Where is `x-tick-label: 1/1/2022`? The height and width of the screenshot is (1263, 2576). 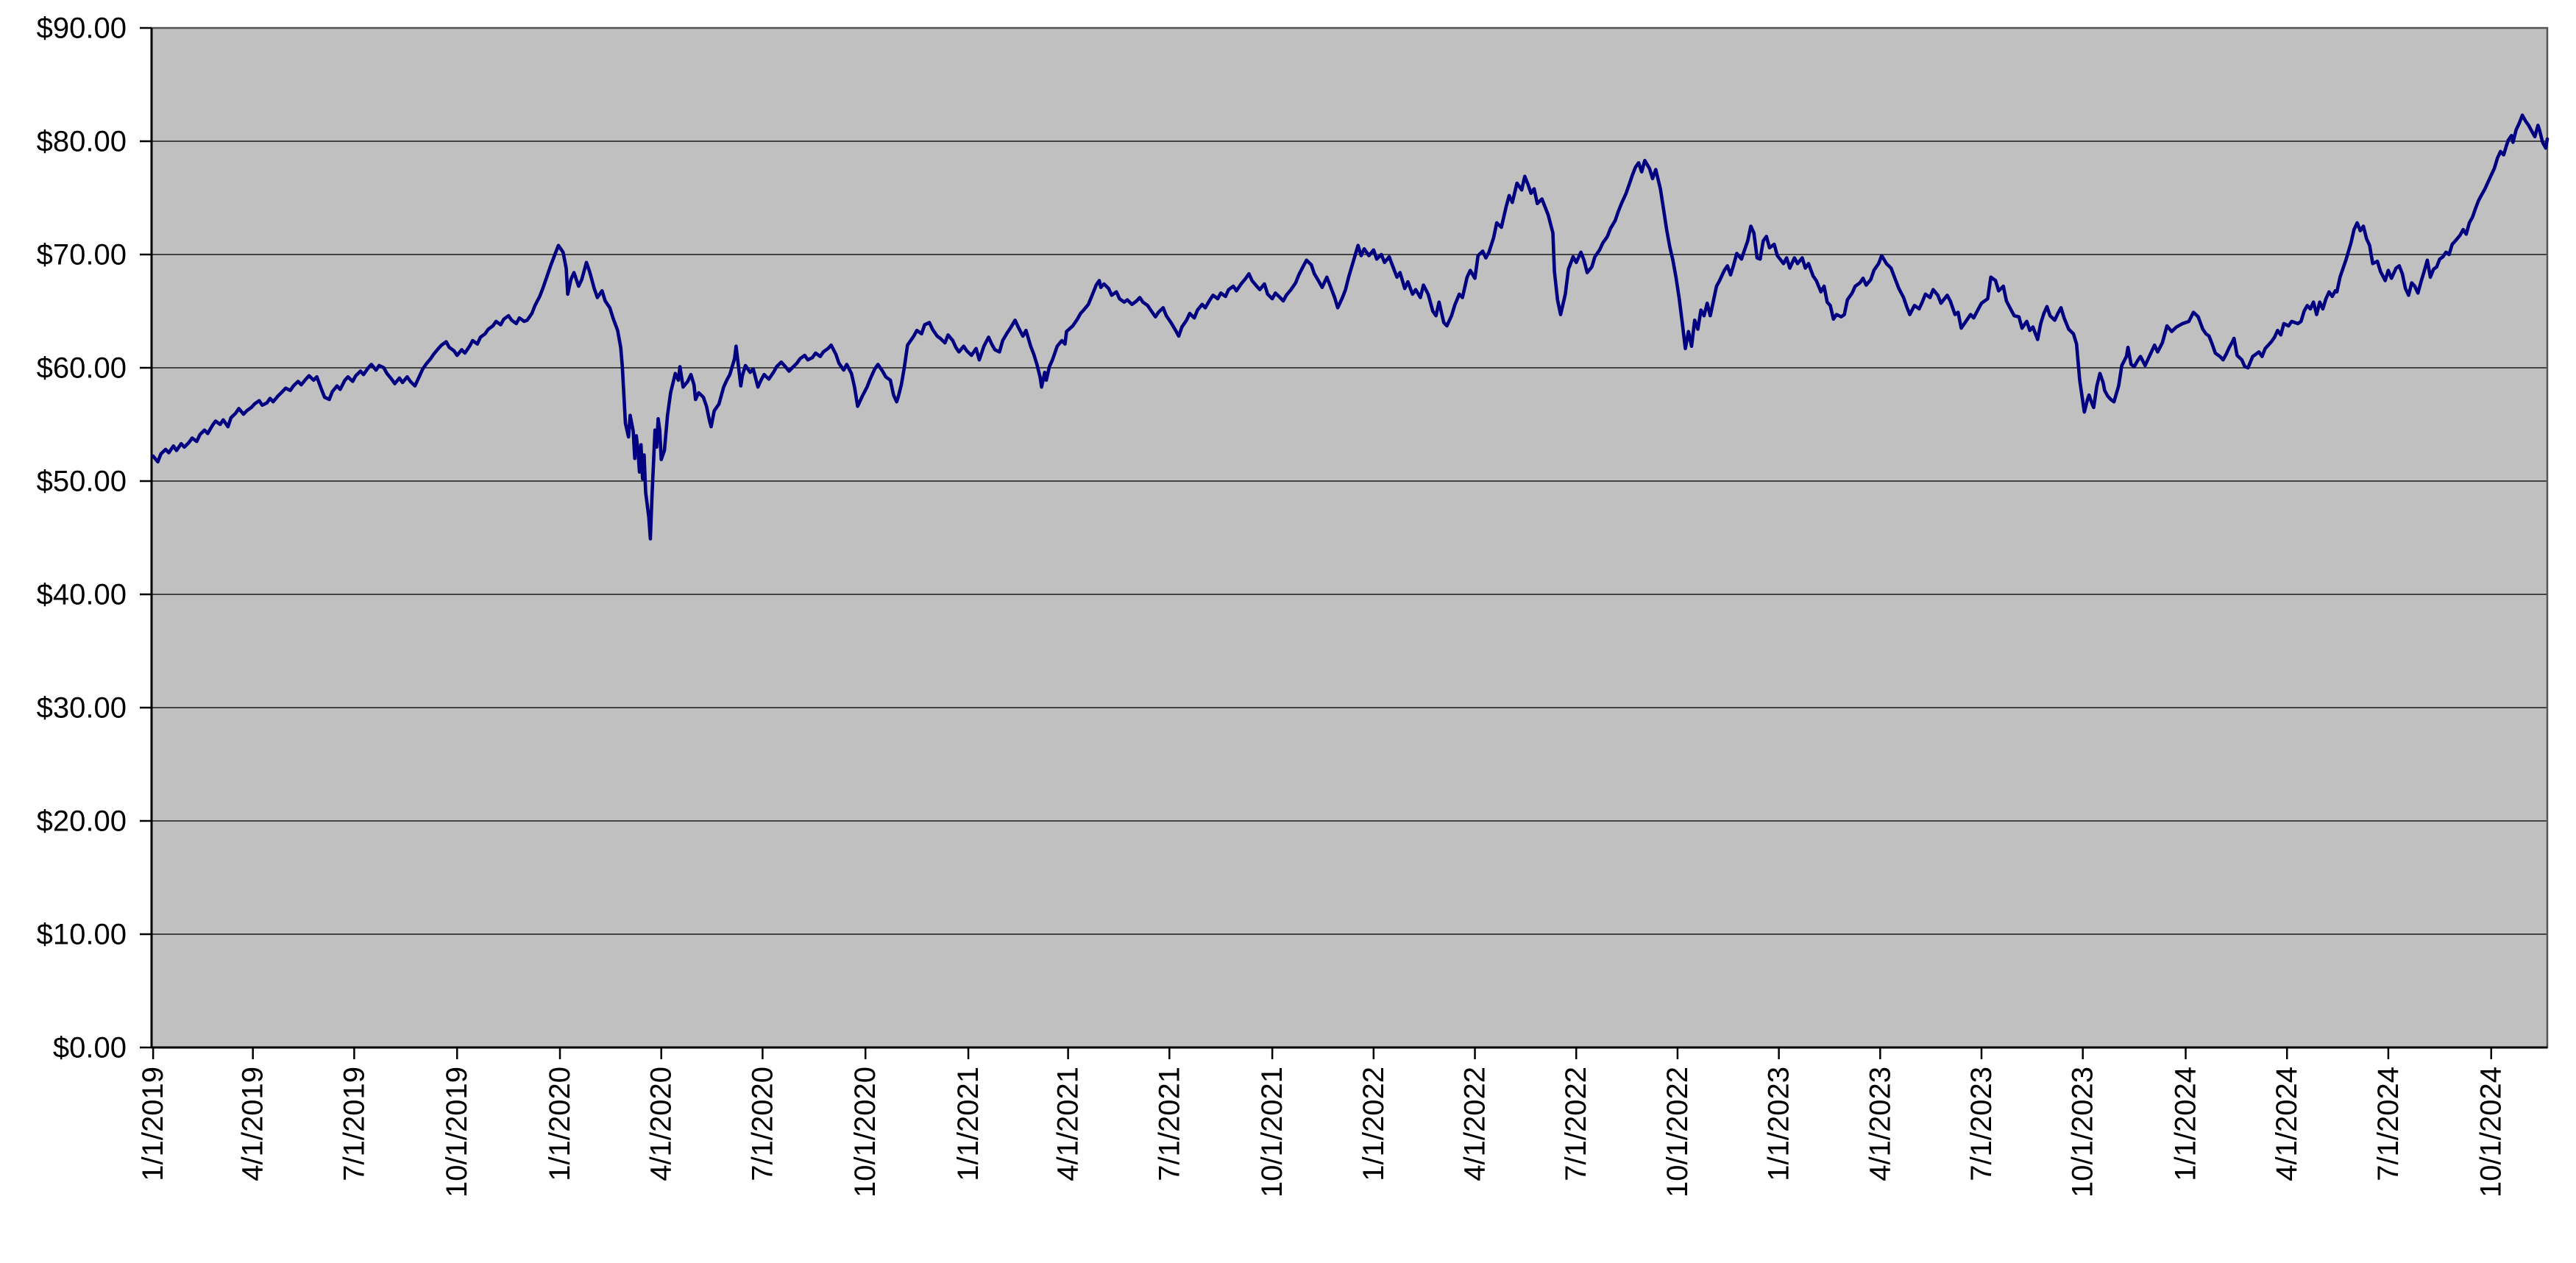 x-tick-label: 1/1/2022 is located at coordinates (1374, 1124).